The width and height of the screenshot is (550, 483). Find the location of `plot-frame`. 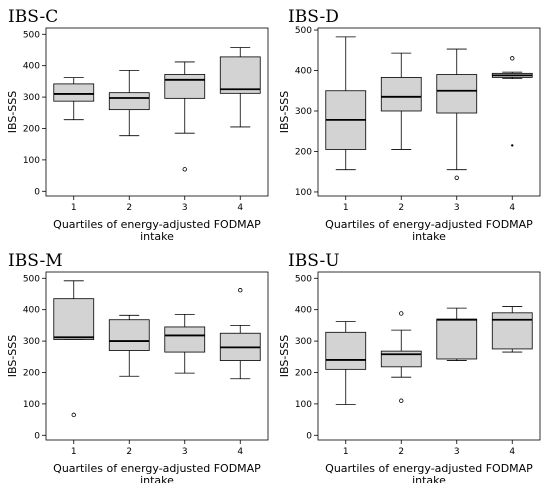

plot-frame is located at coordinates (157, 112).